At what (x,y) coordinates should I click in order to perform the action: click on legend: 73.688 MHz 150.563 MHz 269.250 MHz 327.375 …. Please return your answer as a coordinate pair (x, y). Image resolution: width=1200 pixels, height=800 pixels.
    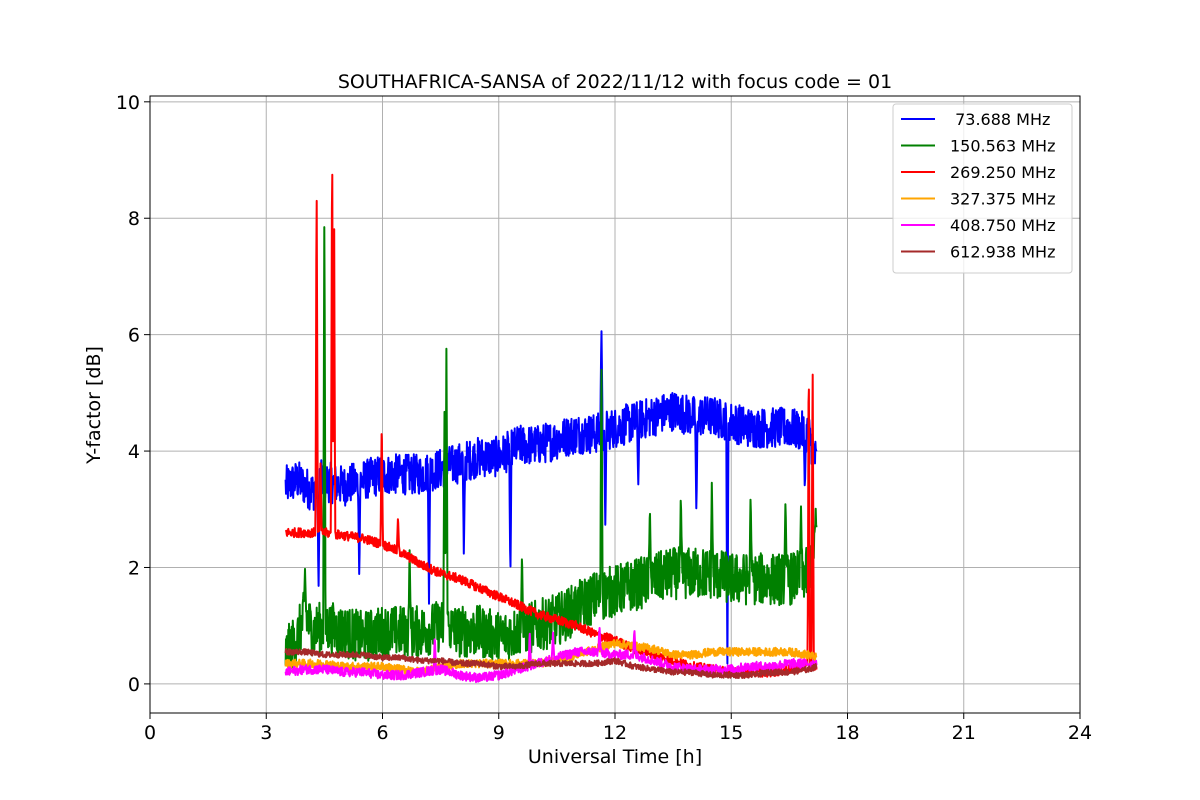
    Looking at the image, I should click on (982, 188).